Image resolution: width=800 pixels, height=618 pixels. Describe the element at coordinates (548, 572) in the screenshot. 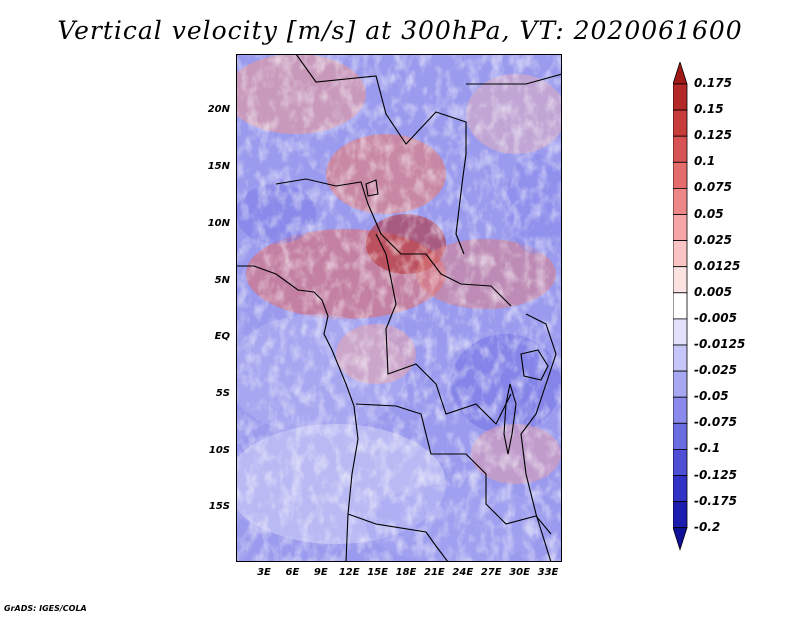

I see `lon-label: 33E` at that location.